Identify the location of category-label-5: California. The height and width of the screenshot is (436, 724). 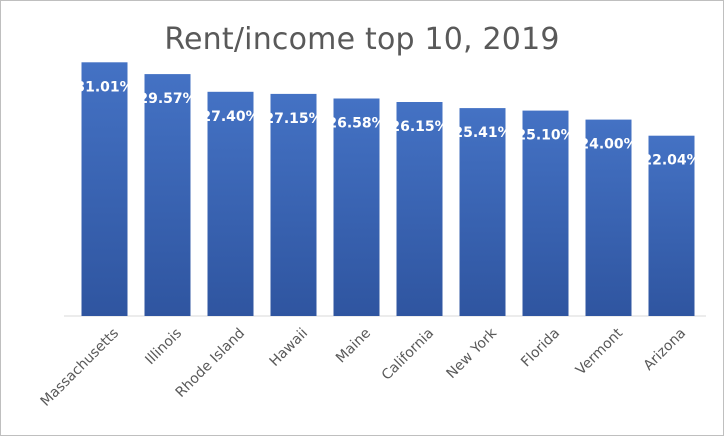
(408, 354).